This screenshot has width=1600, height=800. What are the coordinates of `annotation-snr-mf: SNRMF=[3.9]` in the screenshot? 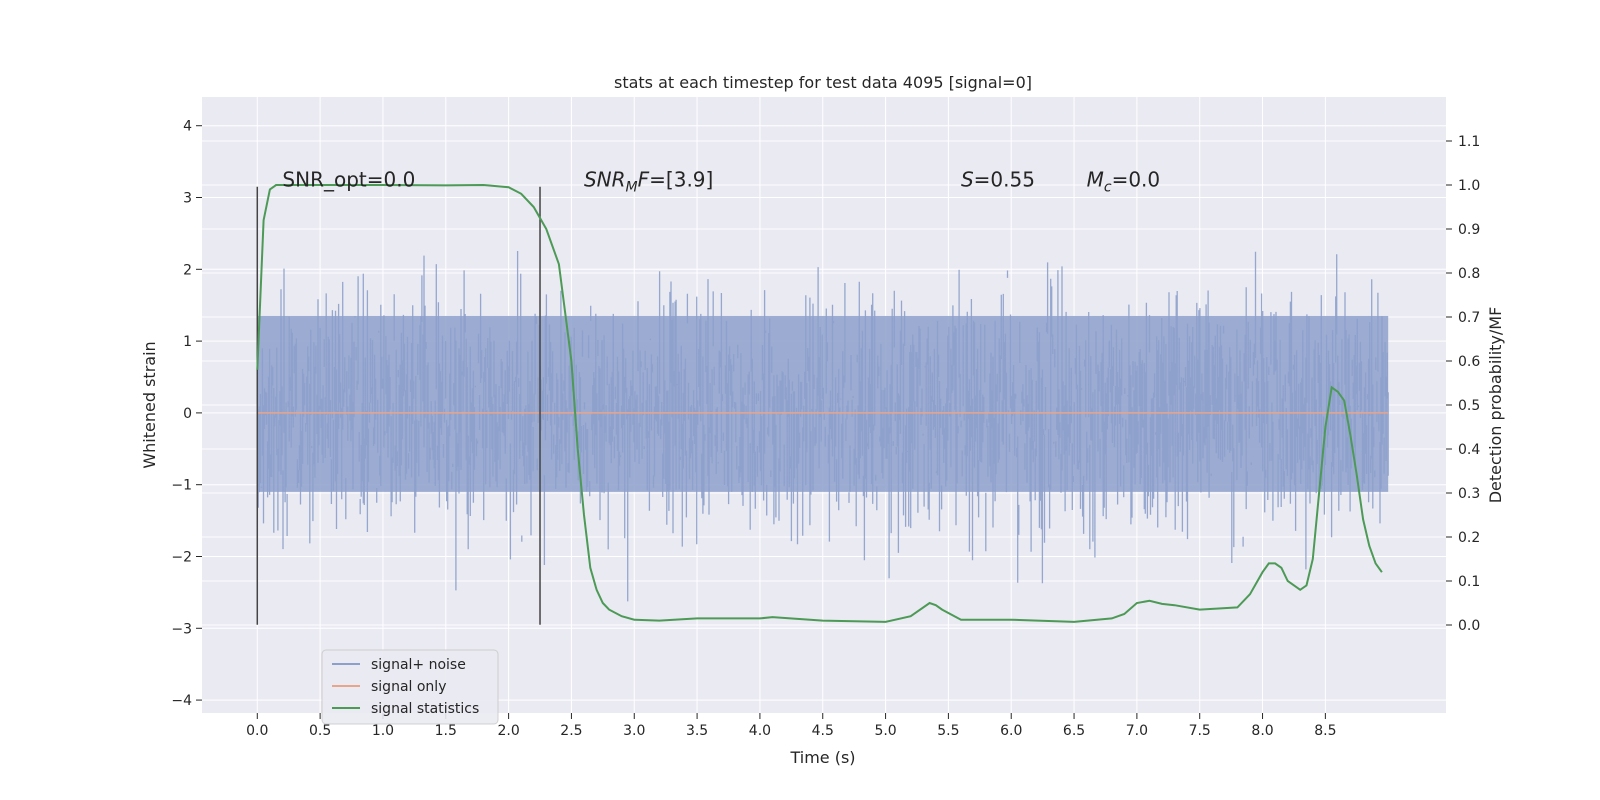 It's located at (648, 182).